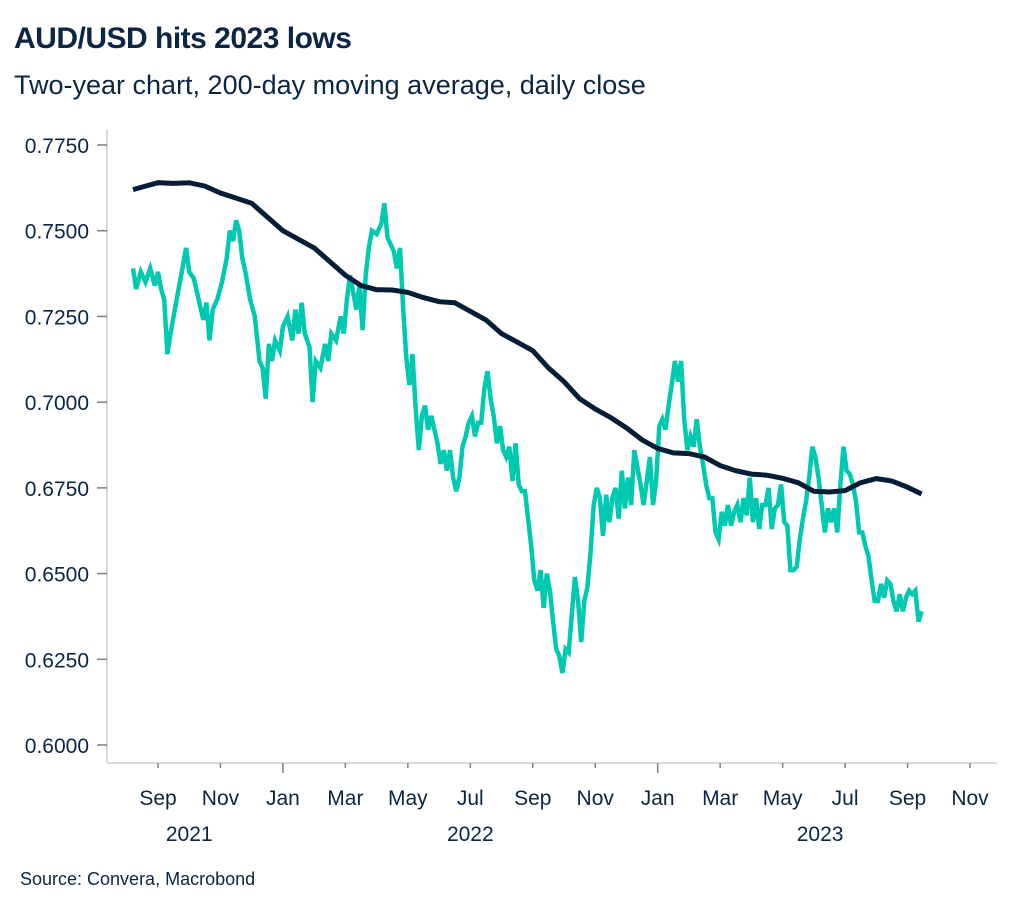 Image resolution: width=1024 pixels, height=912 pixels. What do you see at coordinates (138, 879) in the screenshot?
I see `source-note: Source: Convera, Macrobond` at bounding box center [138, 879].